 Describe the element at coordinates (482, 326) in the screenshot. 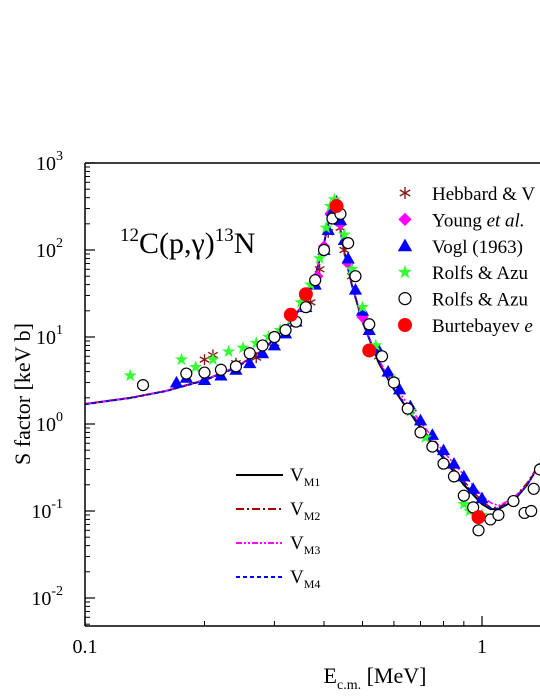

I see `legend-label: Burtebayev e` at that location.